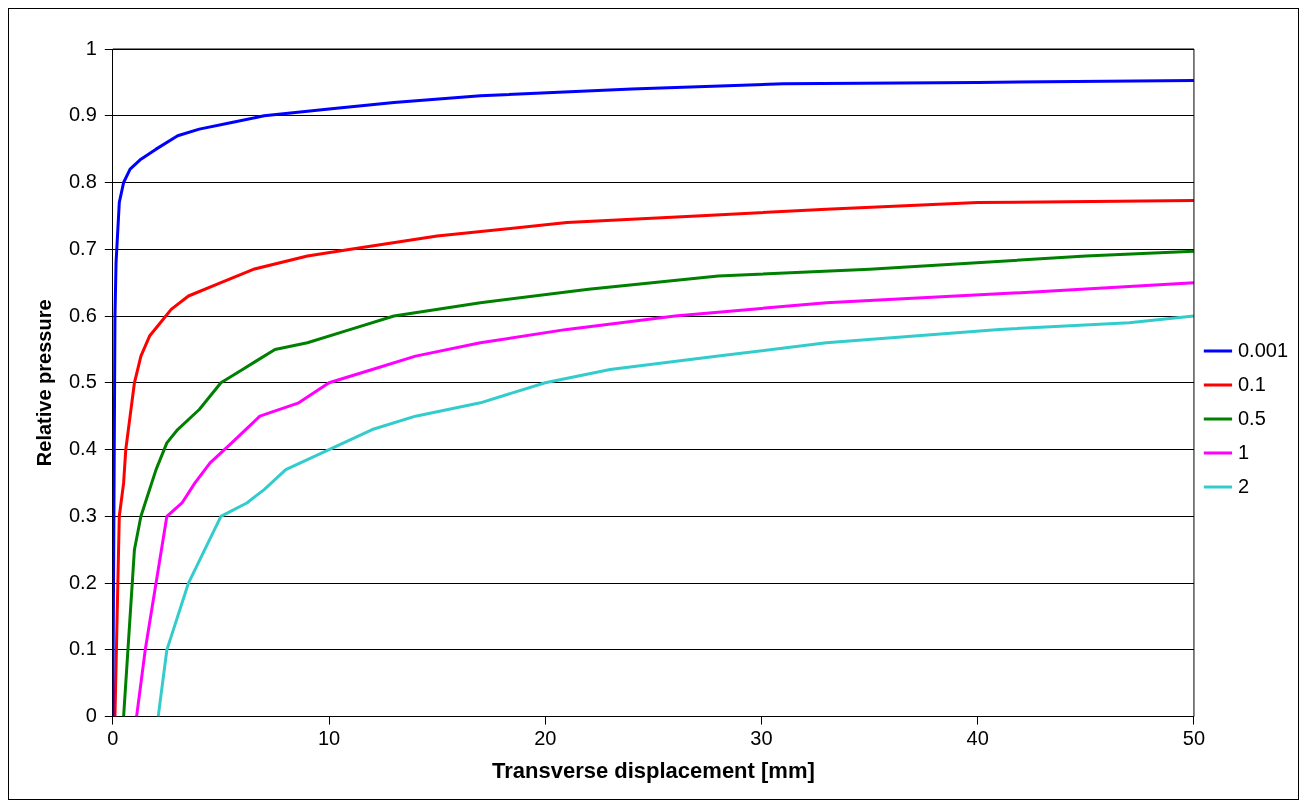 This screenshot has width=1307, height=808. Describe the element at coordinates (329, 738) in the screenshot. I see `x-tick-label: 10` at that location.